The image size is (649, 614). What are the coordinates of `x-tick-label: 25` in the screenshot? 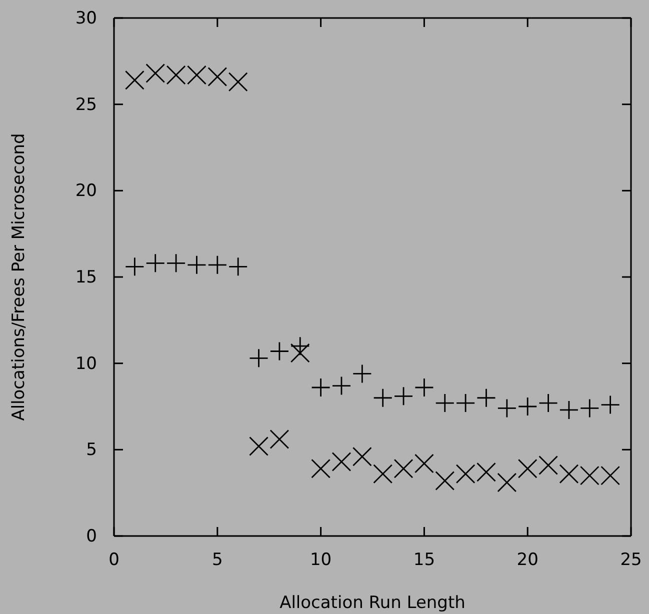 It's located at (631, 560).